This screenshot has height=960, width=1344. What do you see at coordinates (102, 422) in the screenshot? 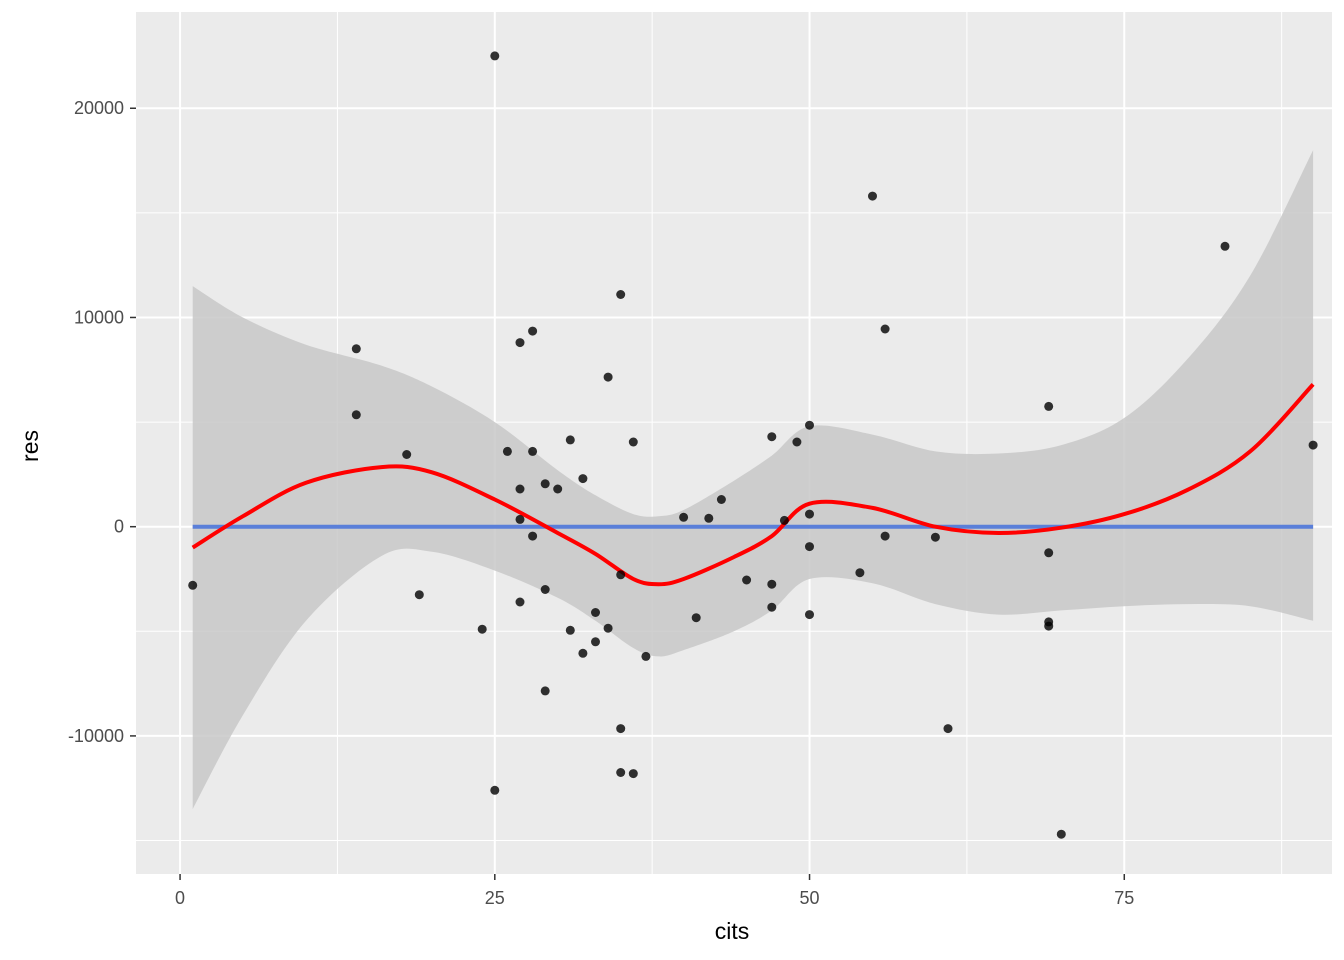
I see `y-tick-labels: -10000 0 10000 20000` at bounding box center [102, 422].